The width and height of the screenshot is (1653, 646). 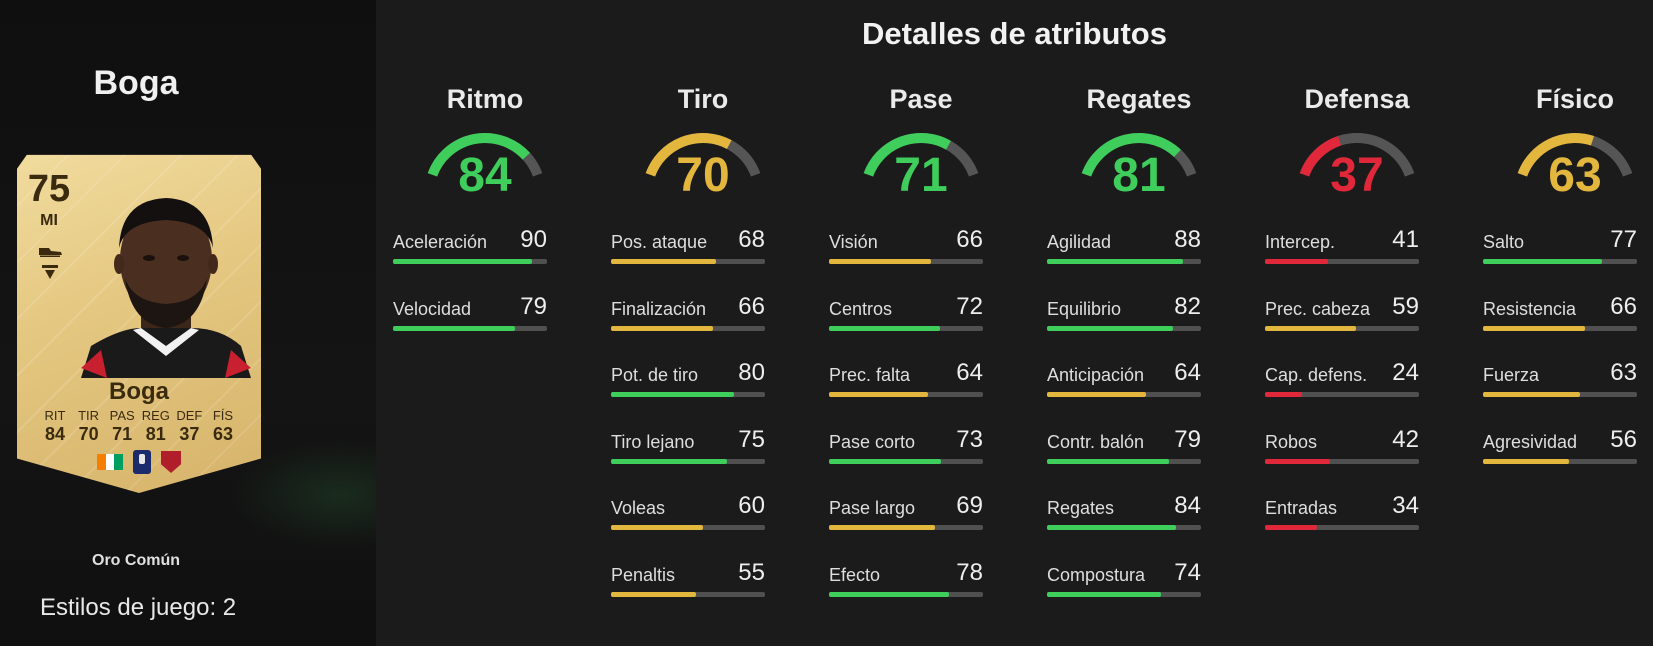 What do you see at coordinates (1560, 248) in the screenshot?
I see `attribute-row: Salto 77` at bounding box center [1560, 248].